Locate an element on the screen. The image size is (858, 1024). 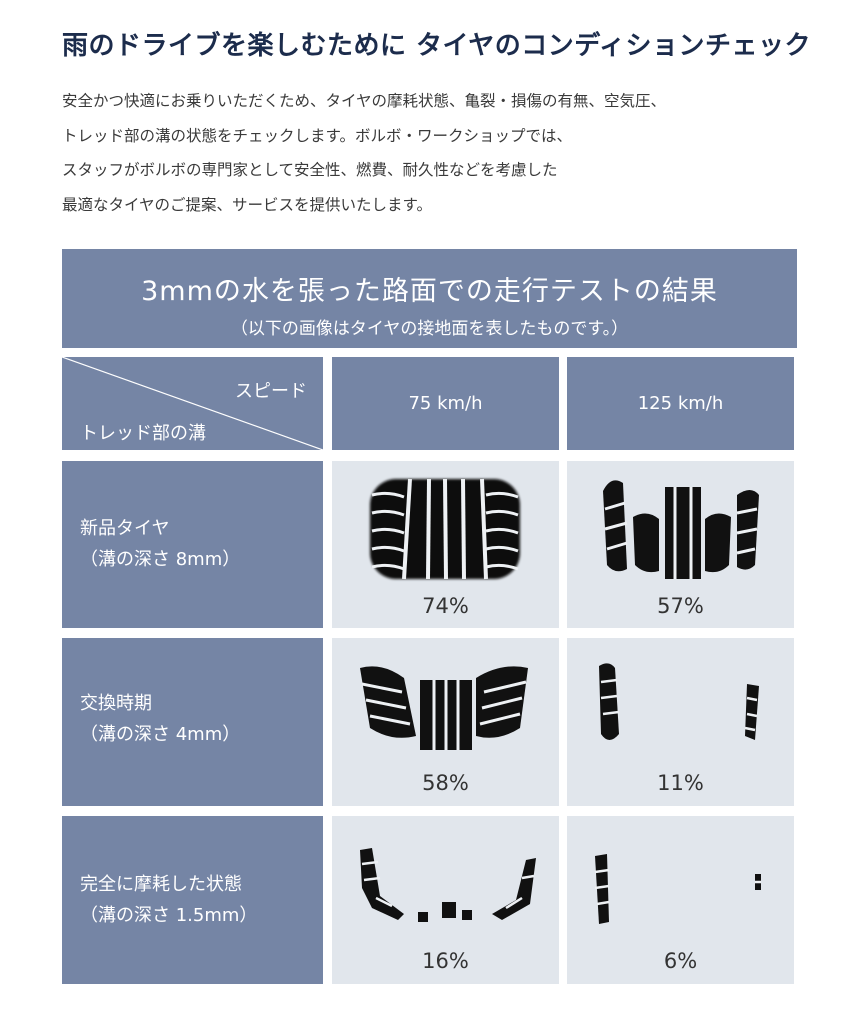
row-label-new-tire: 新品タイヤ （溝の深さ 8mm） is located at coordinates (192, 544).